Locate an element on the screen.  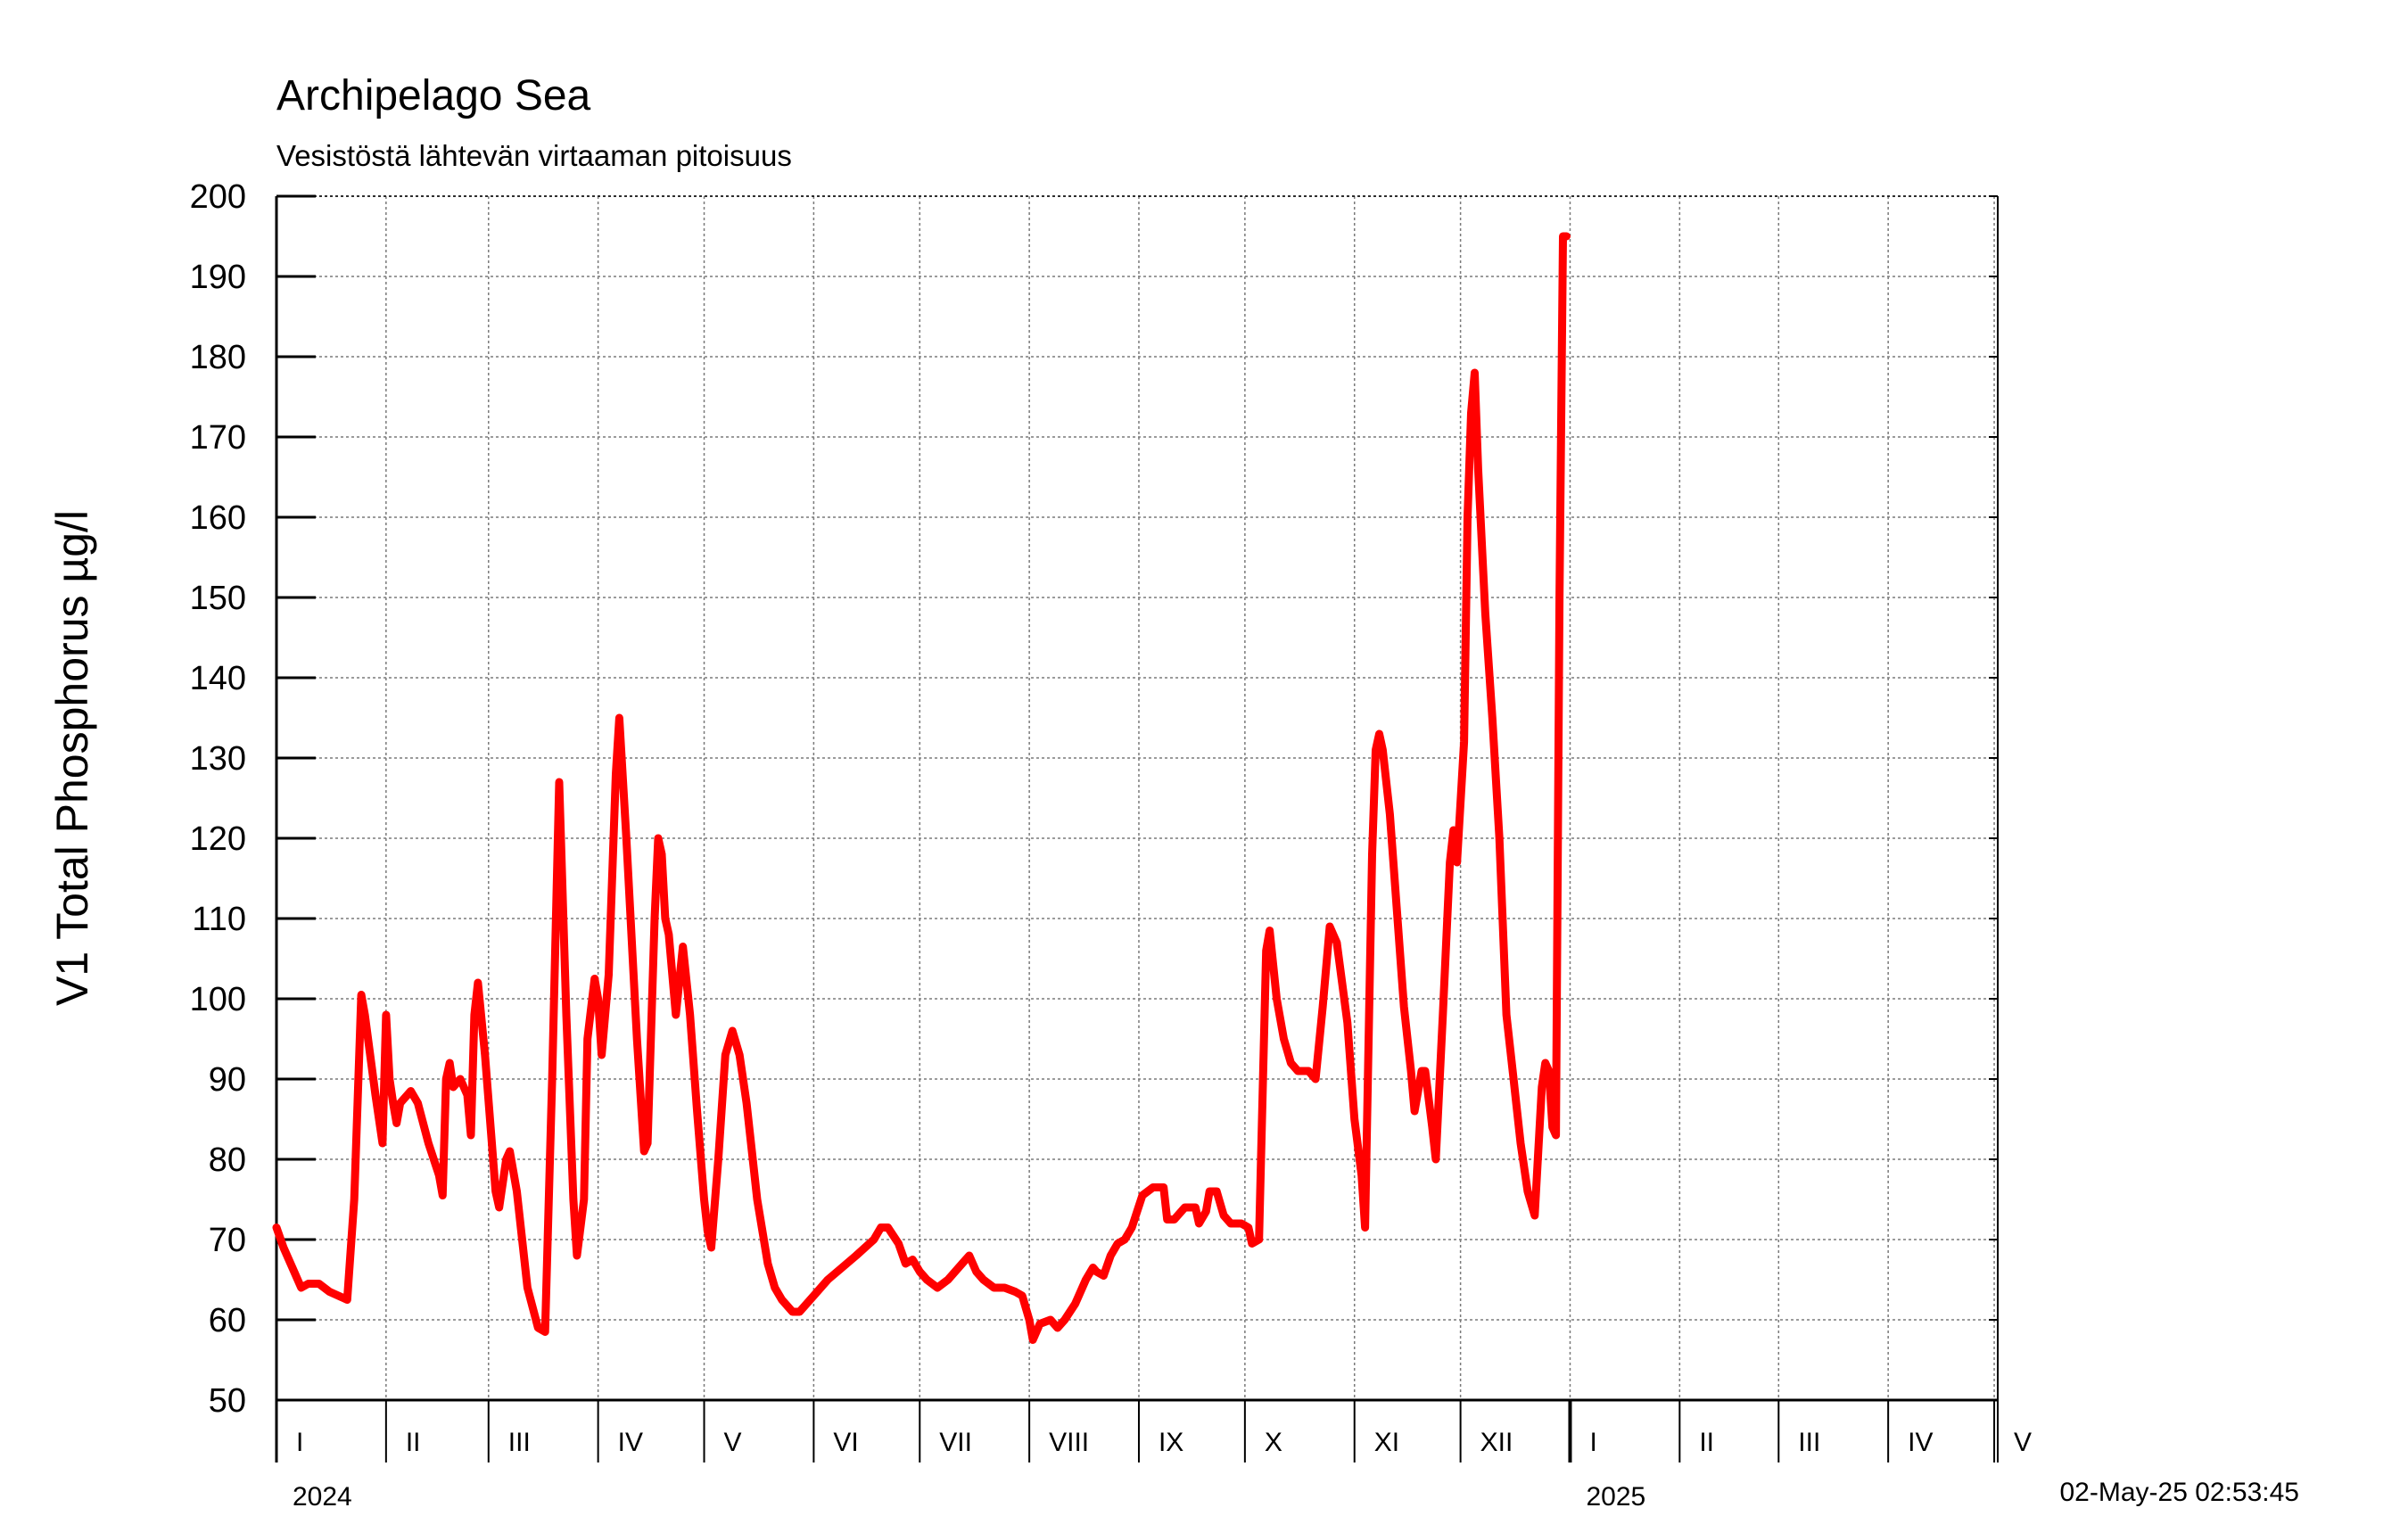
chart-subtitle: Vesistöstä lähtevän virtaaman pitoisuus is located at coordinates (534, 155).